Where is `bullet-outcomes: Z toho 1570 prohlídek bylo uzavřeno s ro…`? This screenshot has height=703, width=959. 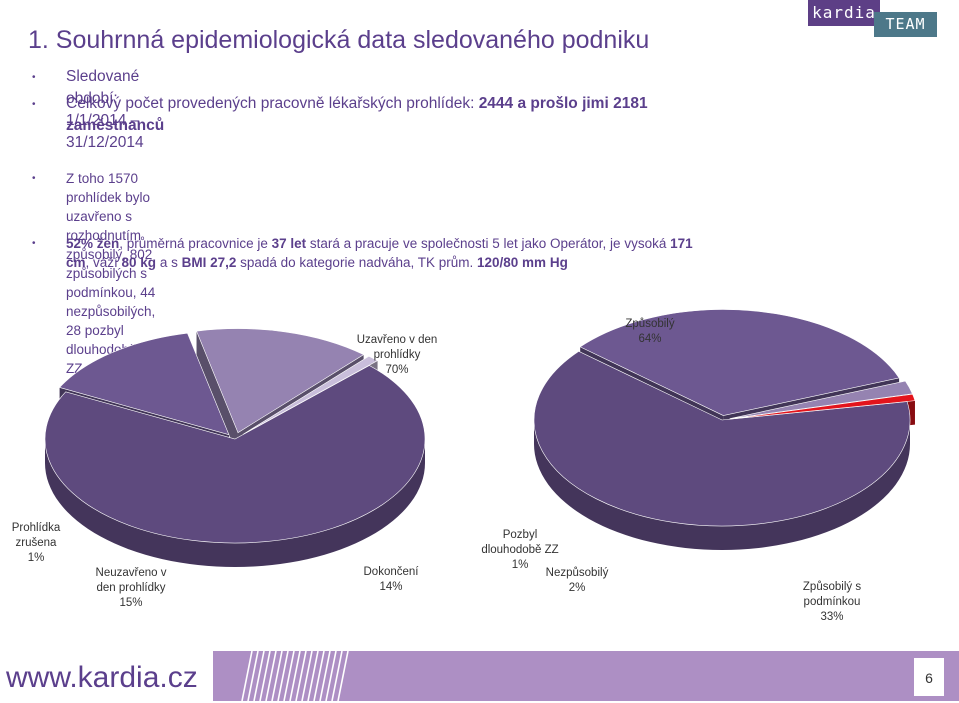 bullet-outcomes: Z toho 1570 prohlídek bylo uzavřeno s ro… is located at coordinates (110, 273).